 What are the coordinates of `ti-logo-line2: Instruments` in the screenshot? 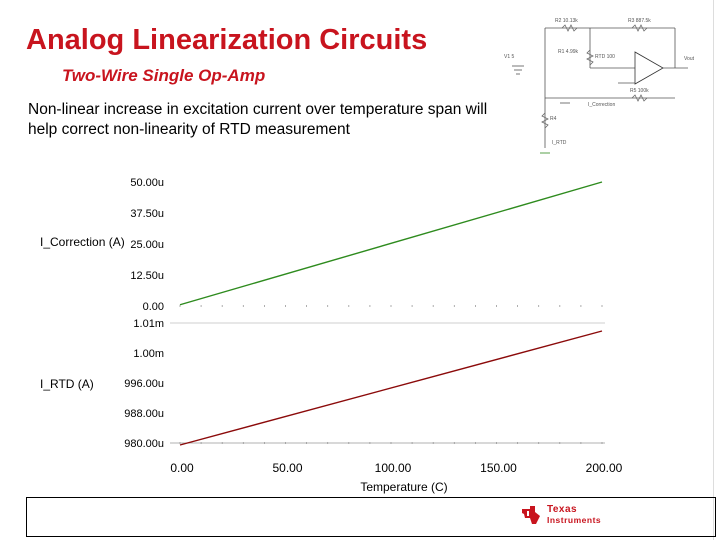 It's located at (574, 520).